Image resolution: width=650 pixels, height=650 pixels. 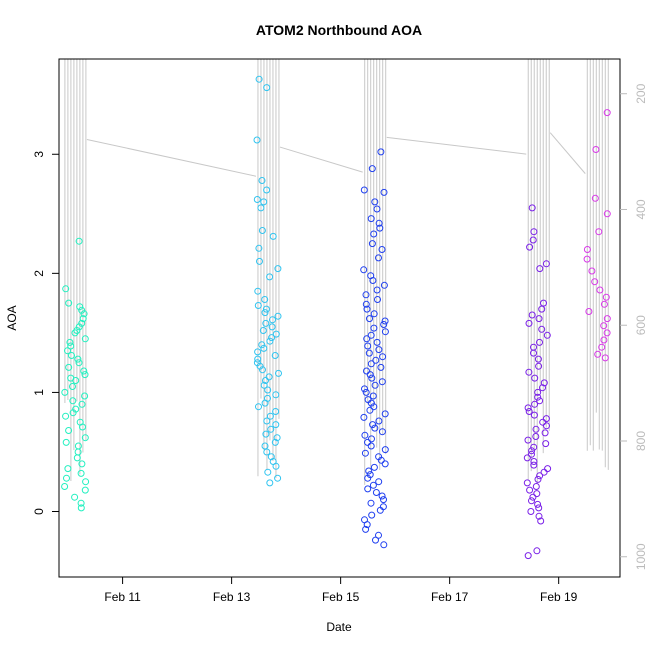 I want to click on x-tick-label: Feb 15, so click(x=341, y=597).